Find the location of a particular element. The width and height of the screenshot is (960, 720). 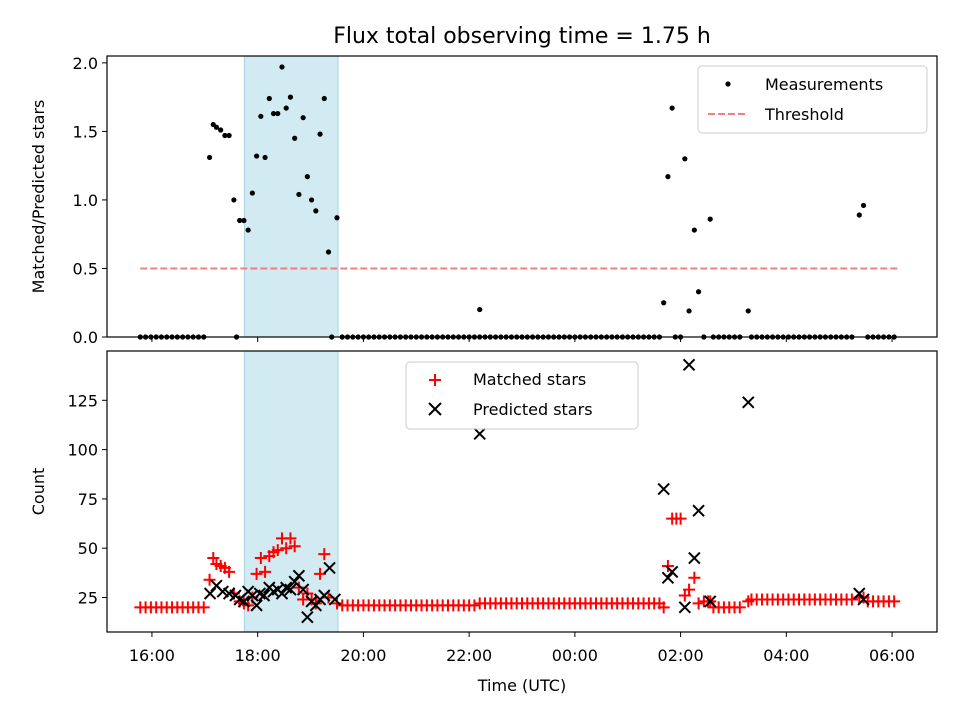

y-axis-label-bottom: Count is located at coordinates (38, 492).